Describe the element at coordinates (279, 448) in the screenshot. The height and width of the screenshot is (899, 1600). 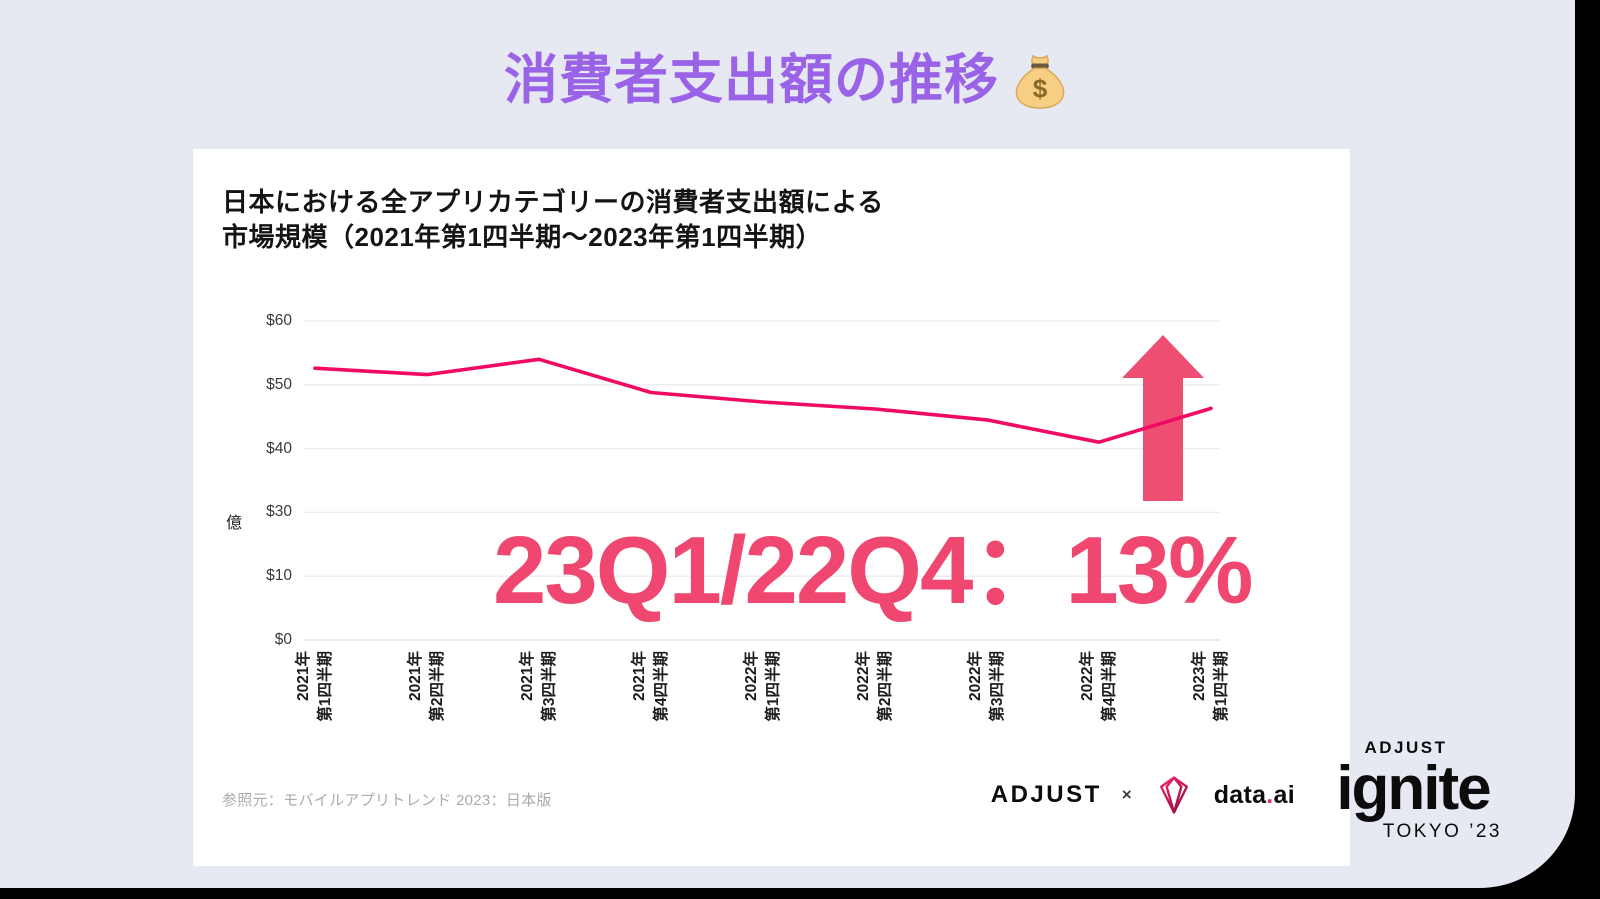
I see `y-tick-label: $40` at that location.